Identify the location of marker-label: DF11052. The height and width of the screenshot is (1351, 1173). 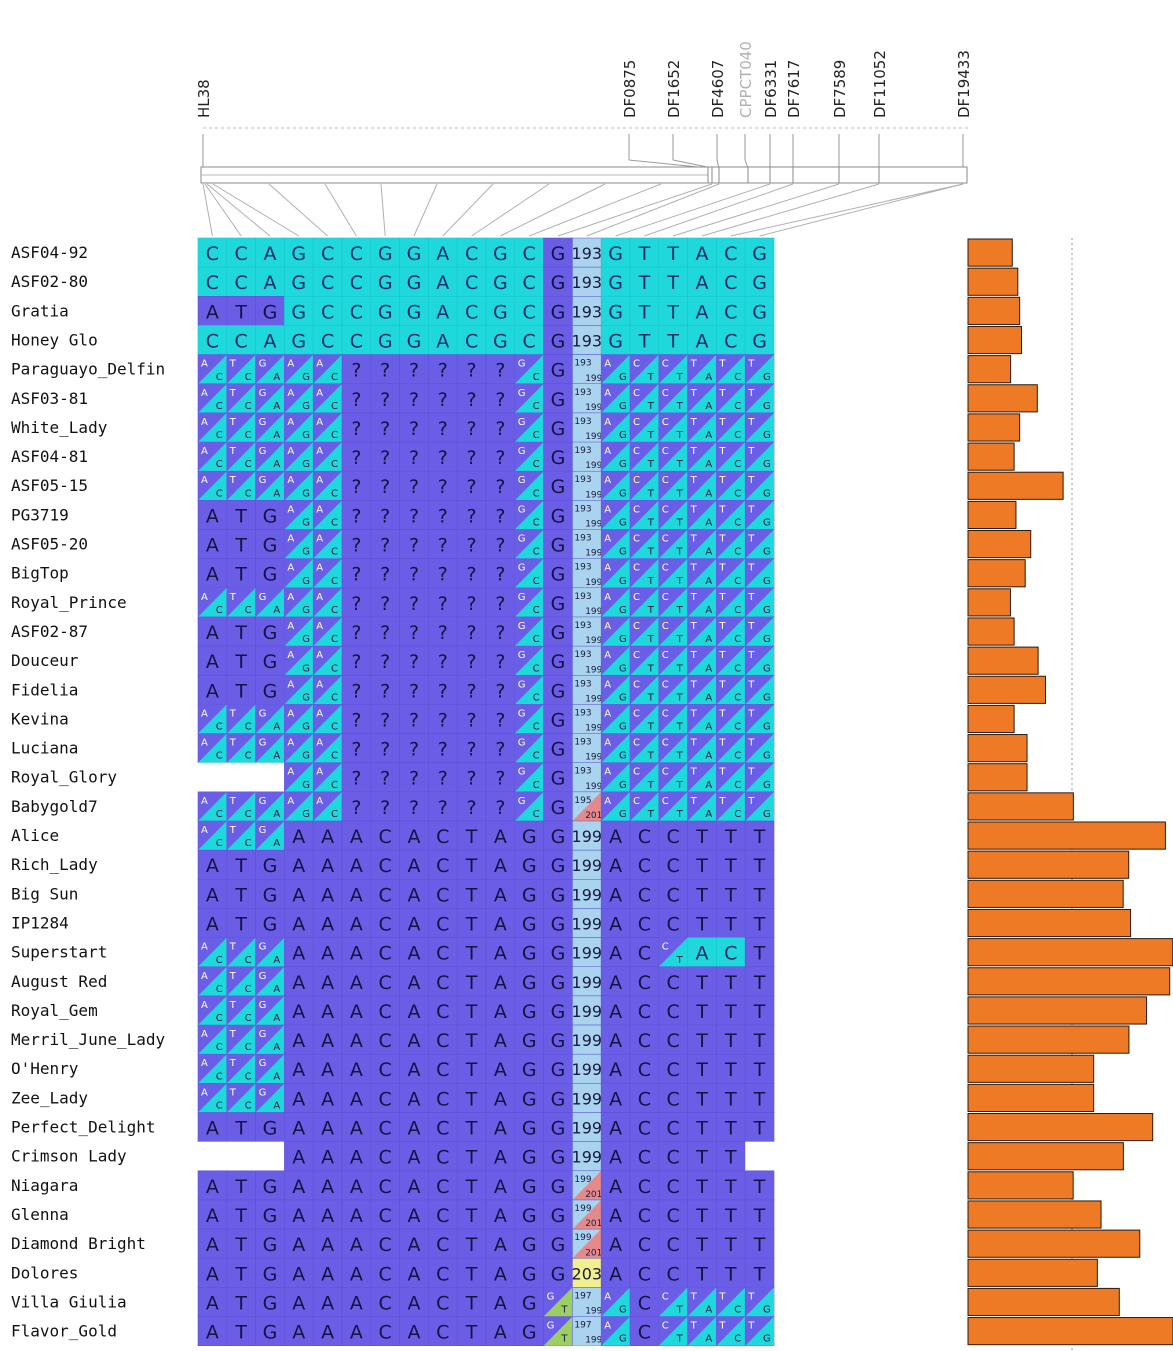
(880, 84).